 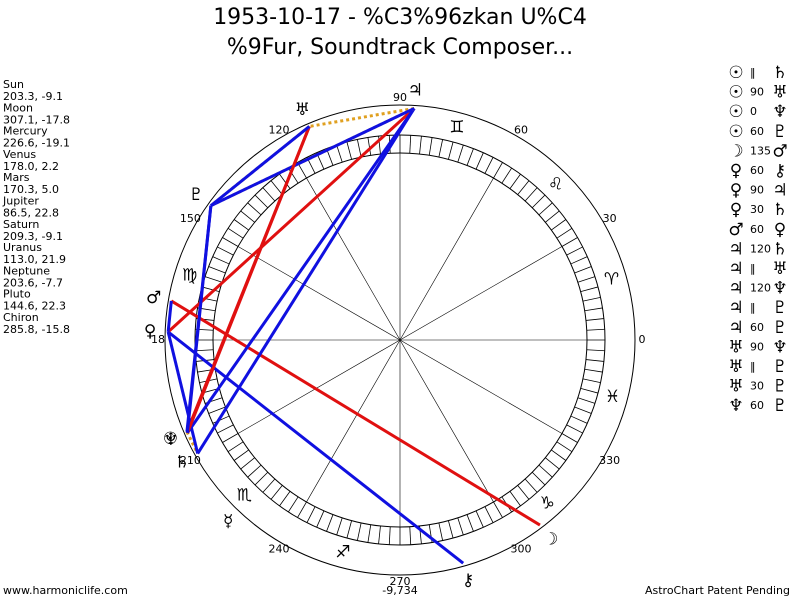 What do you see at coordinates (21, 317) in the screenshot?
I see `planet-name: Chiron` at bounding box center [21, 317].